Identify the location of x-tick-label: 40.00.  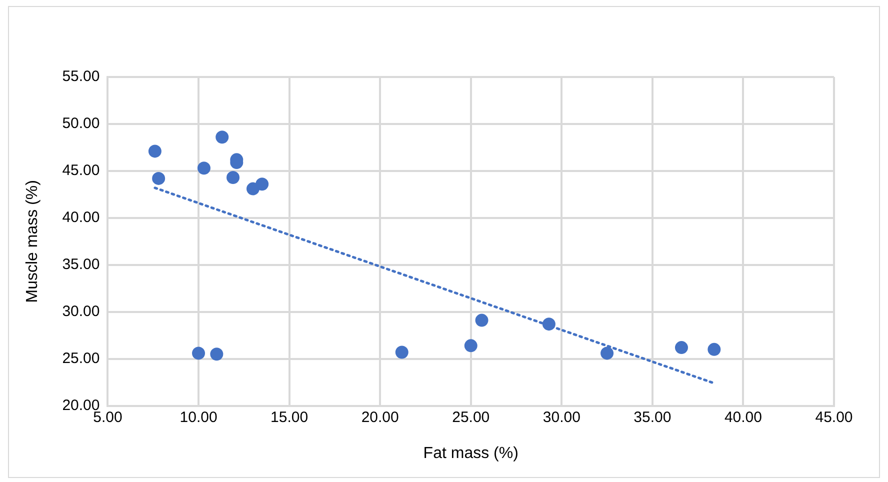
(743, 417).